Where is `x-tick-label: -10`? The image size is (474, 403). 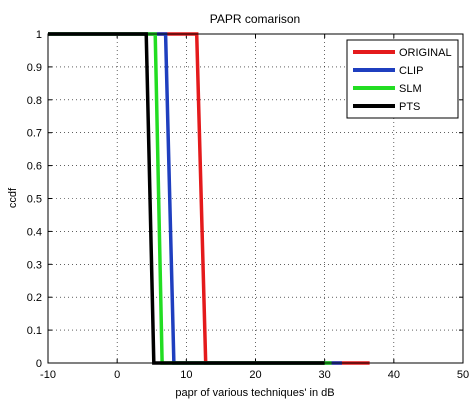 x-tick-label: -10 is located at coordinates (48, 375).